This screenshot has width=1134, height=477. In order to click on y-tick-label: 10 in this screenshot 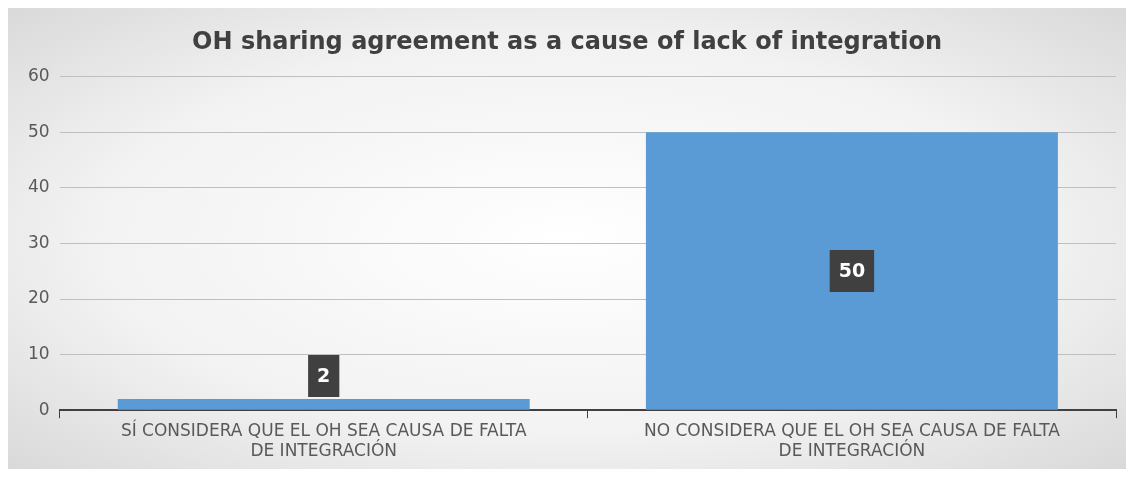, I will do `click(38, 353)`.